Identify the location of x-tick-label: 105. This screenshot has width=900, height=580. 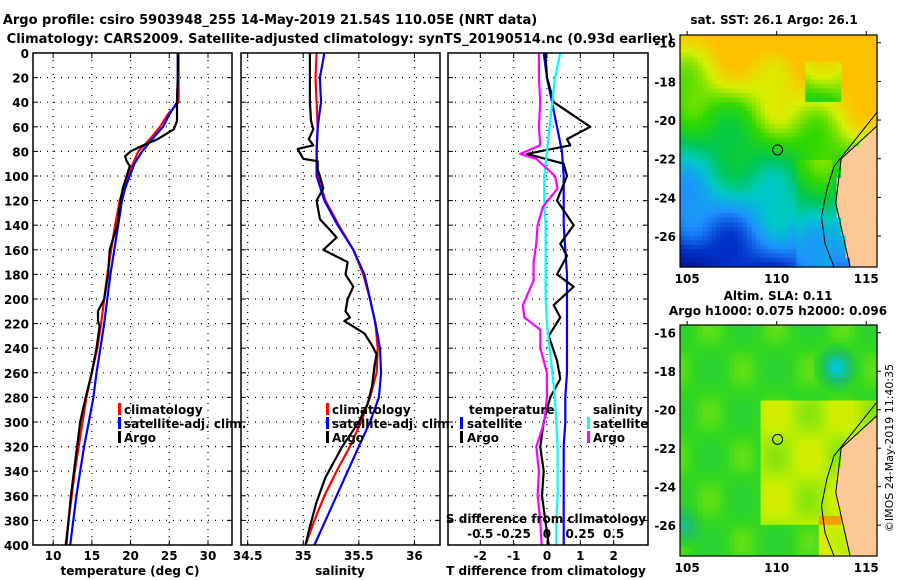
(687, 568).